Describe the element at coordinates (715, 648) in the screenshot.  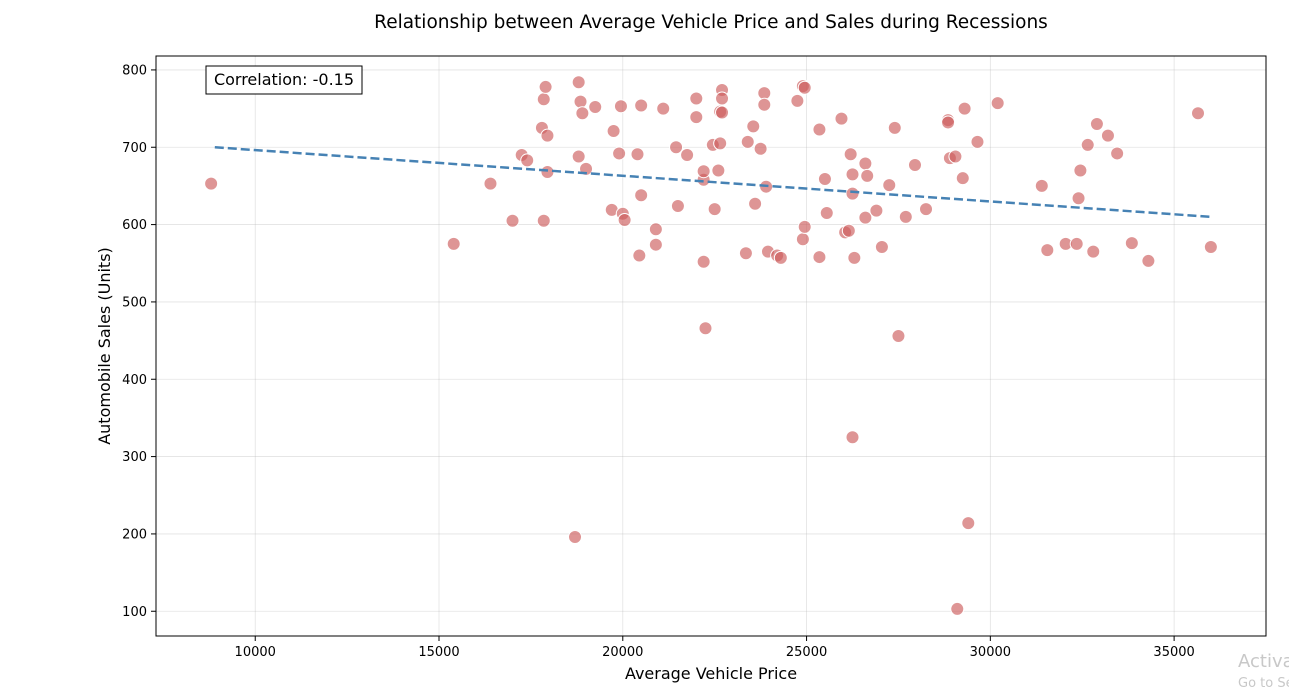
I see `x-axis-ticks: 10000 15000 20000 25000 30000 35000` at that location.